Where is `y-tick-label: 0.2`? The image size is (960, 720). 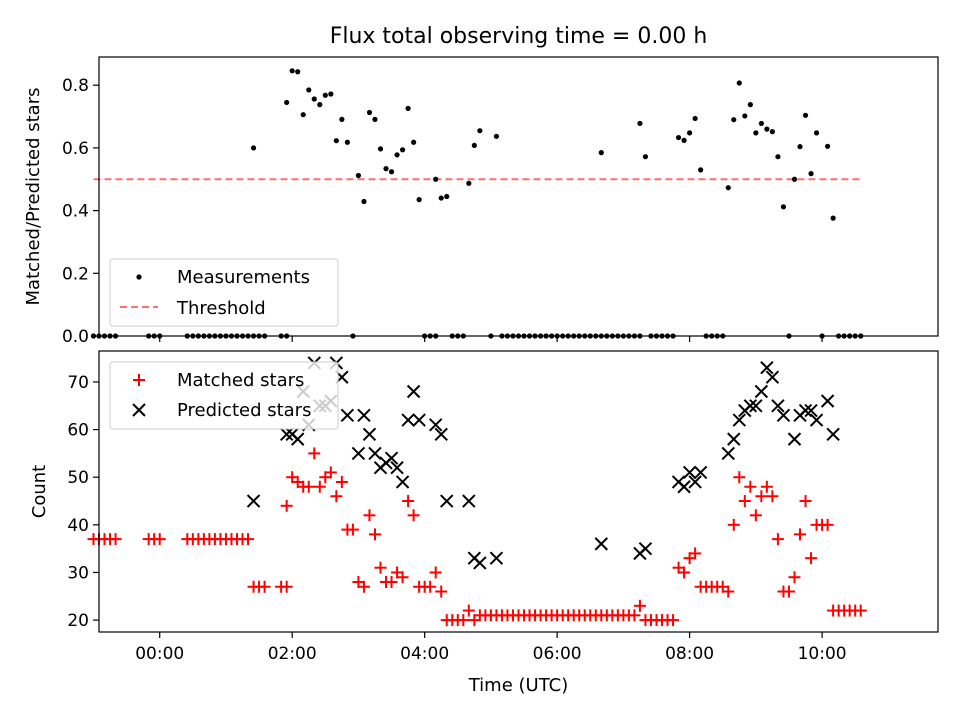 y-tick-label: 0.2 is located at coordinates (75, 274).